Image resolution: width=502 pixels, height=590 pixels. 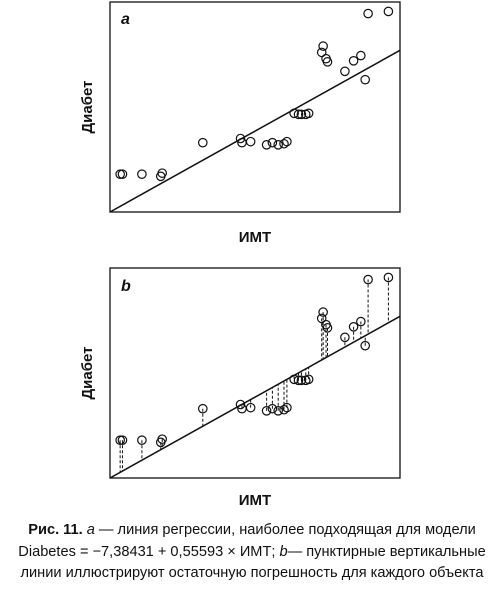 What do you see at coordinates (125, 19) in the screenshot?
I see `panel-a-label: a` at bounding box center [125, 19].